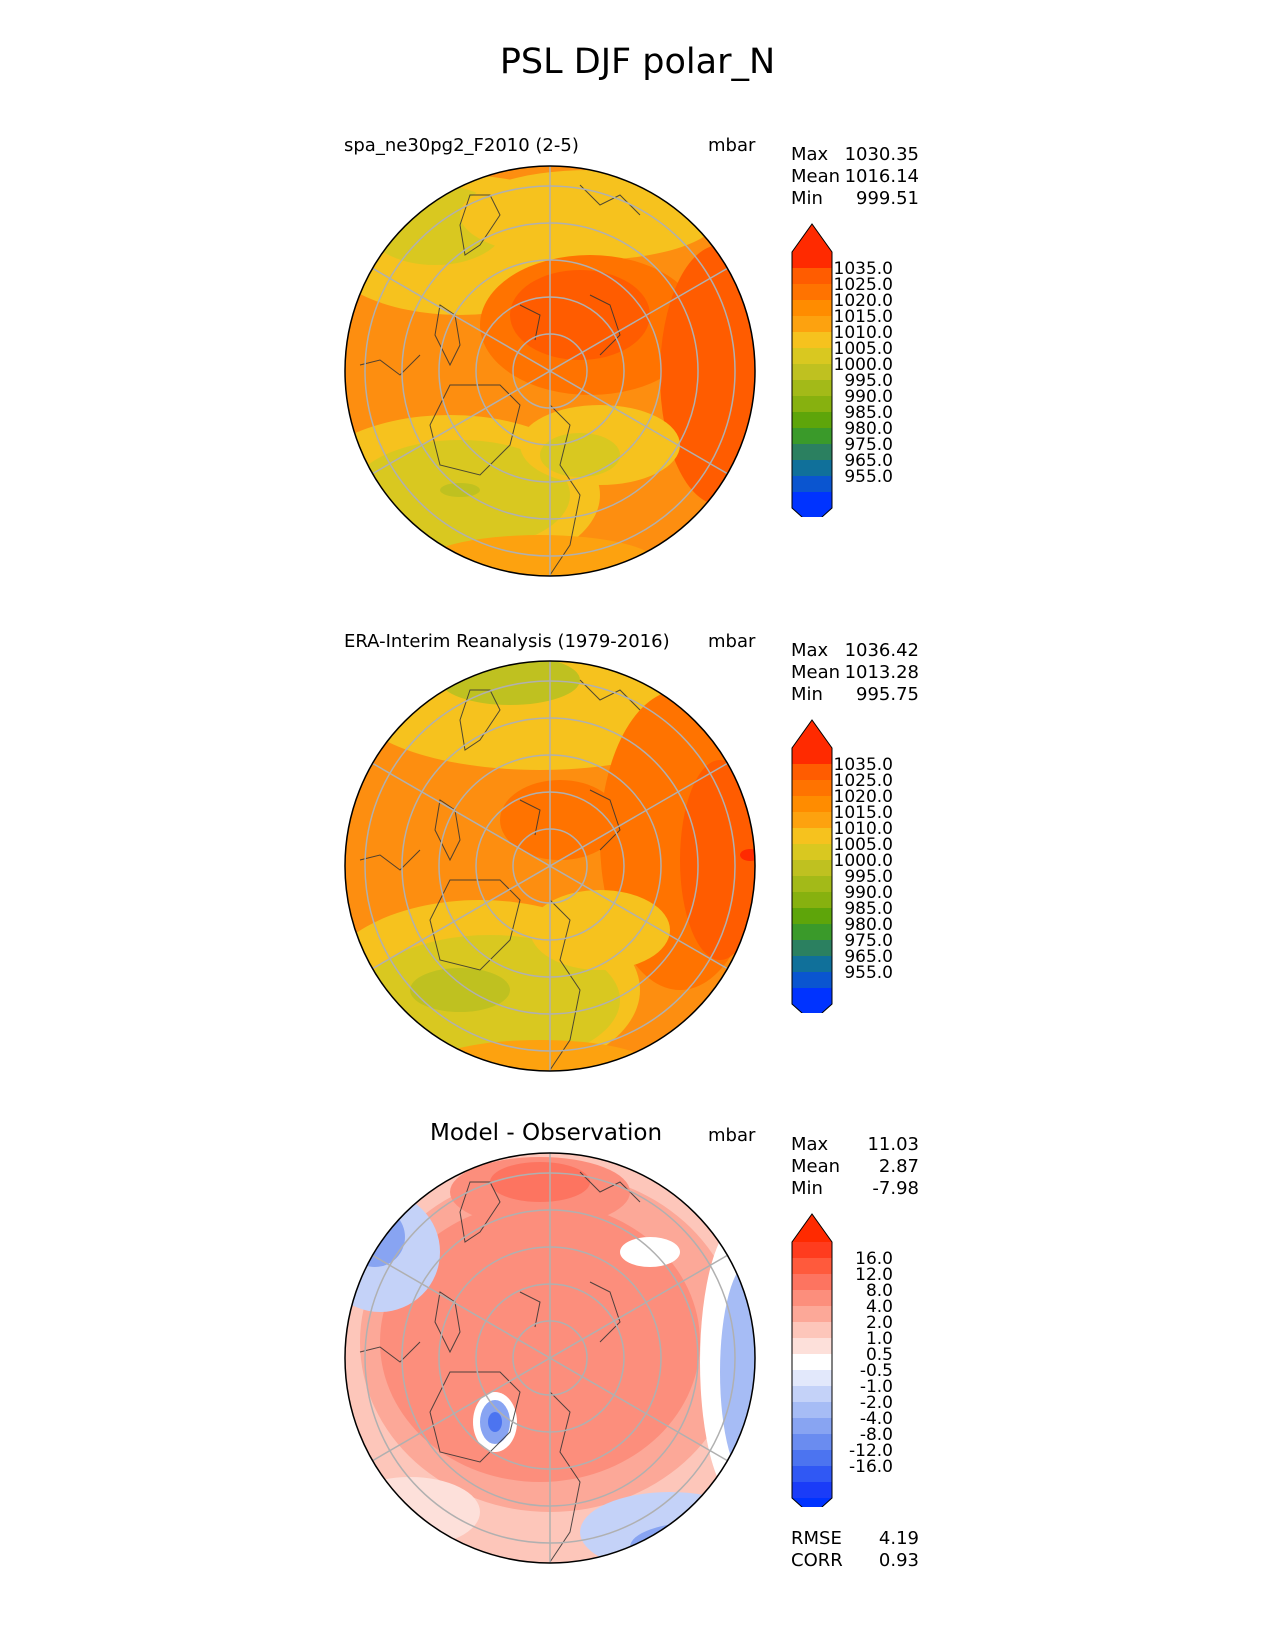 The image size is (1275, 1650). Describe the element at coordinates (876, 1435) in the screenshot. I see `colorbar-tick-label: -8.0` at that location.